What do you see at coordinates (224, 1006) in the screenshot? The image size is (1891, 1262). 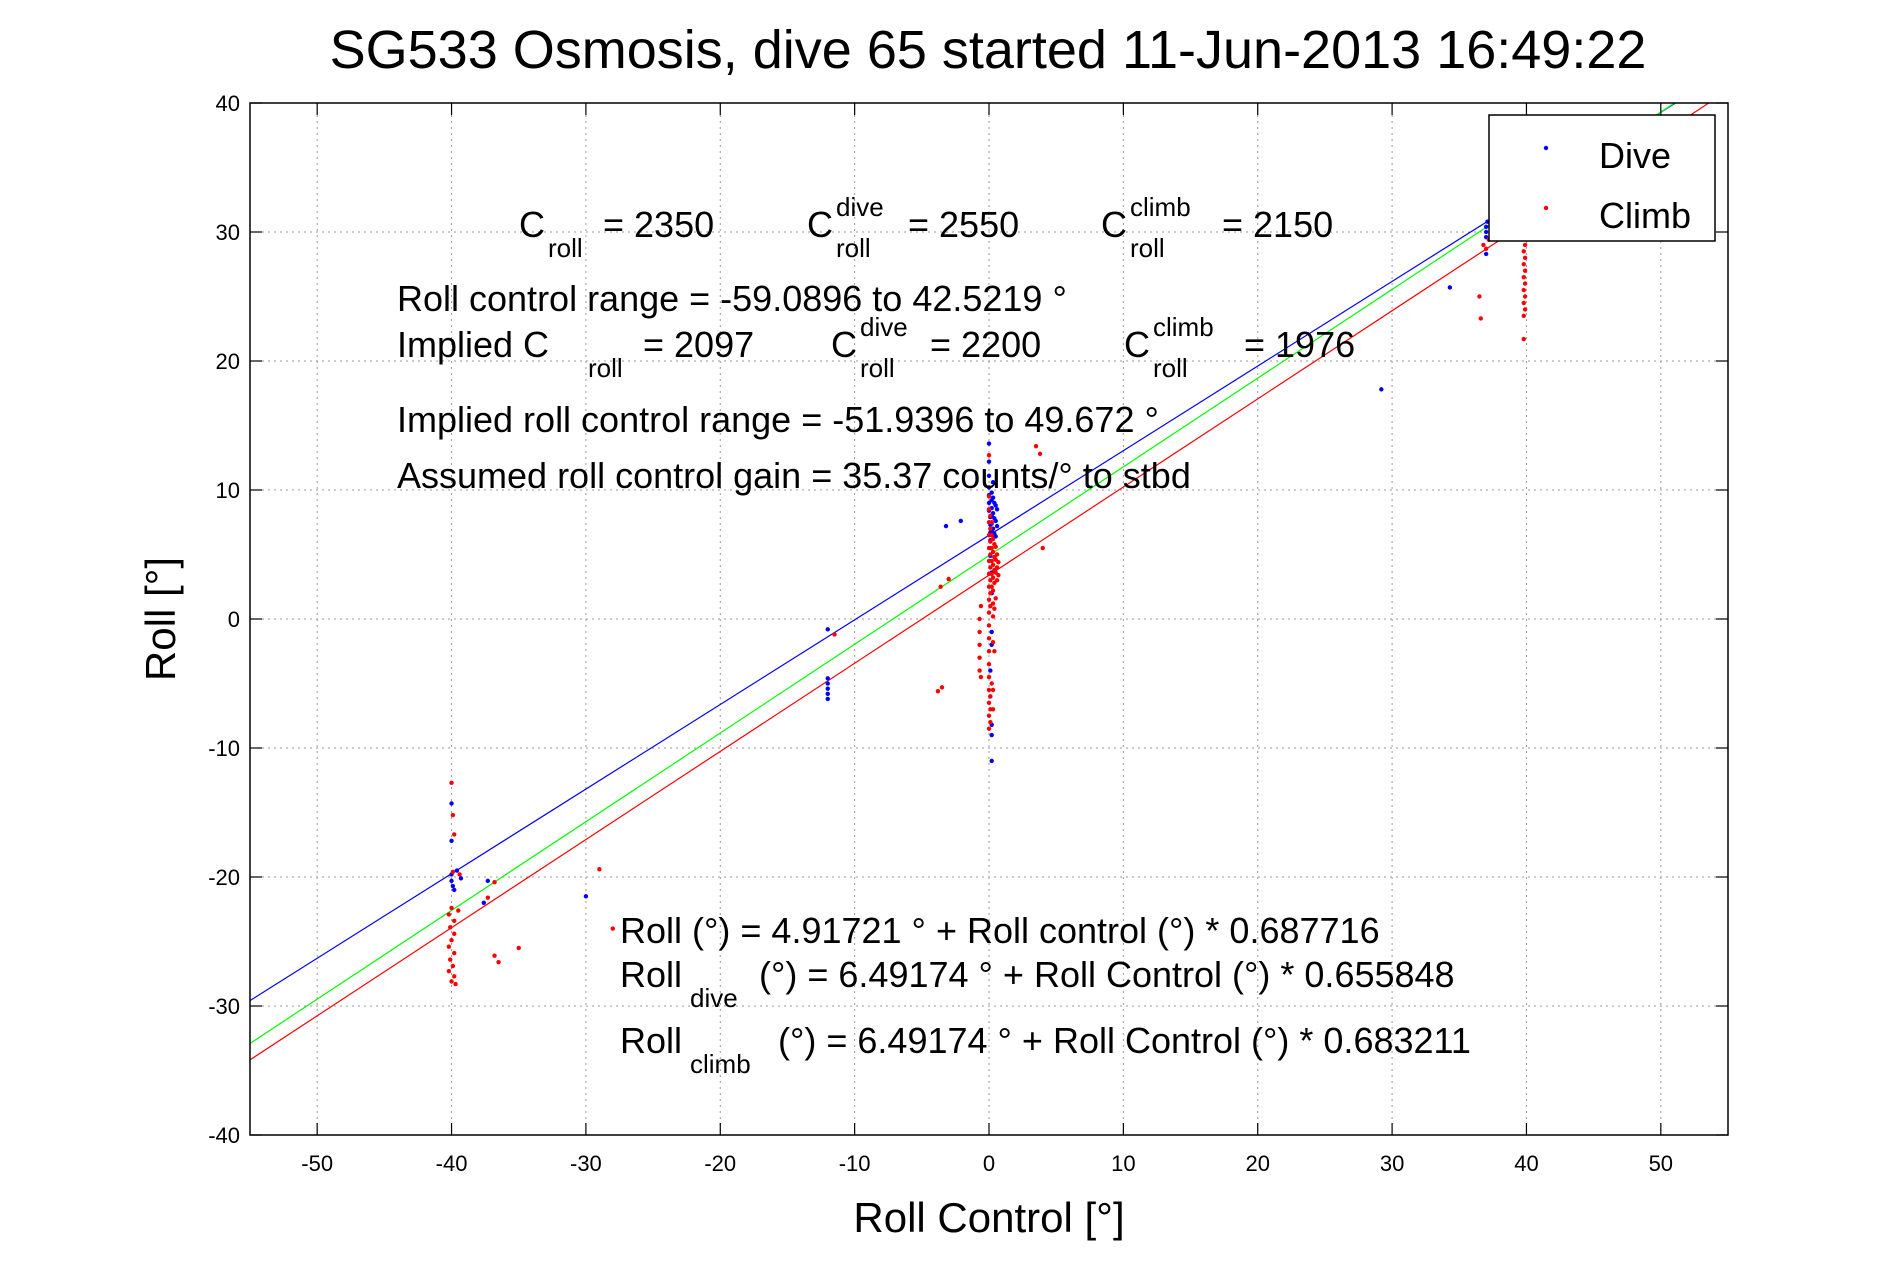 I see `y-tick-label: -30` at bounding box center [224, 1006].